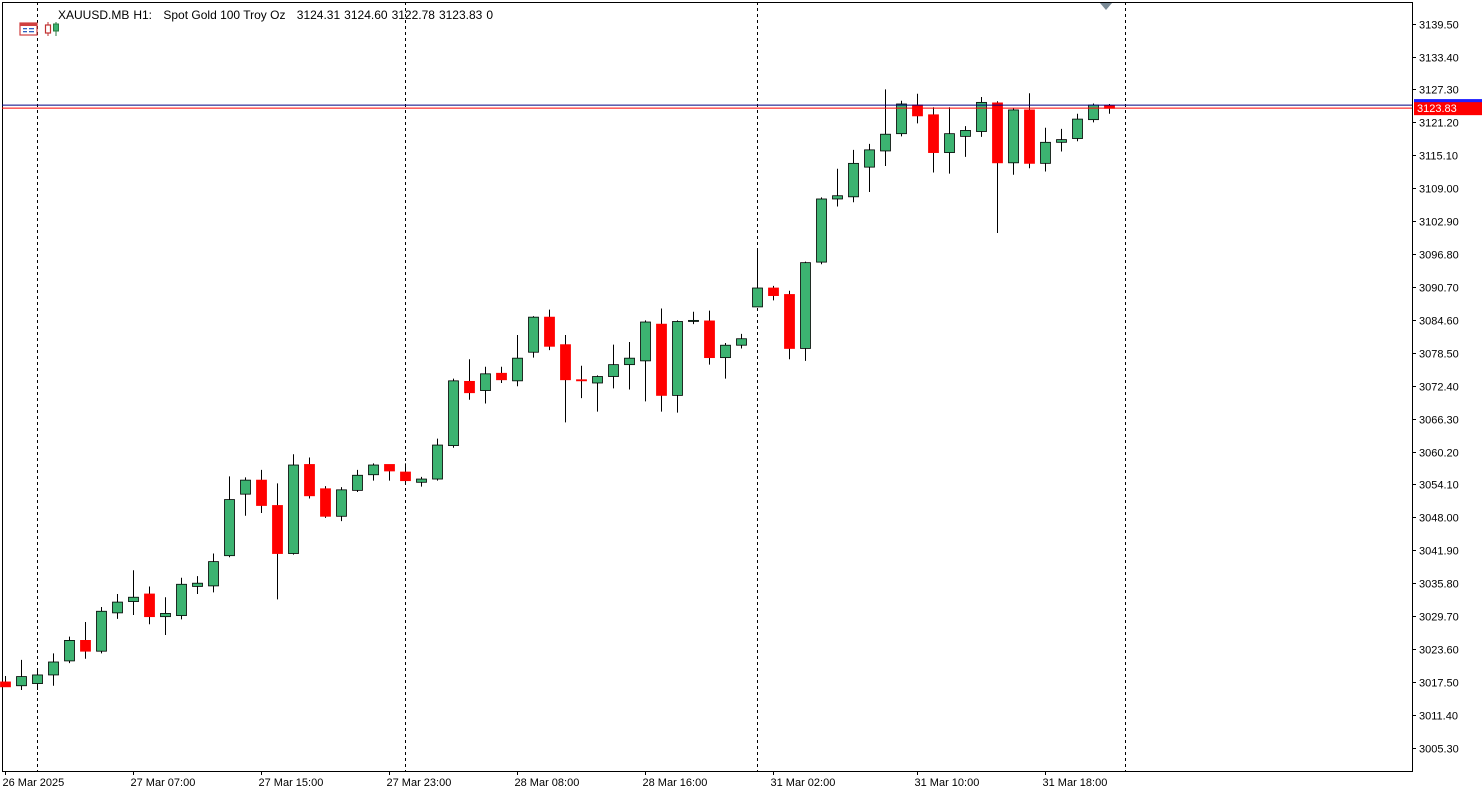 The height and width of the screenshot is (793, 1484). Describe the element at coordinates (1075, 783) in the screenshot. I see `time-tick-label: 31 Mar 18:00` at that location.